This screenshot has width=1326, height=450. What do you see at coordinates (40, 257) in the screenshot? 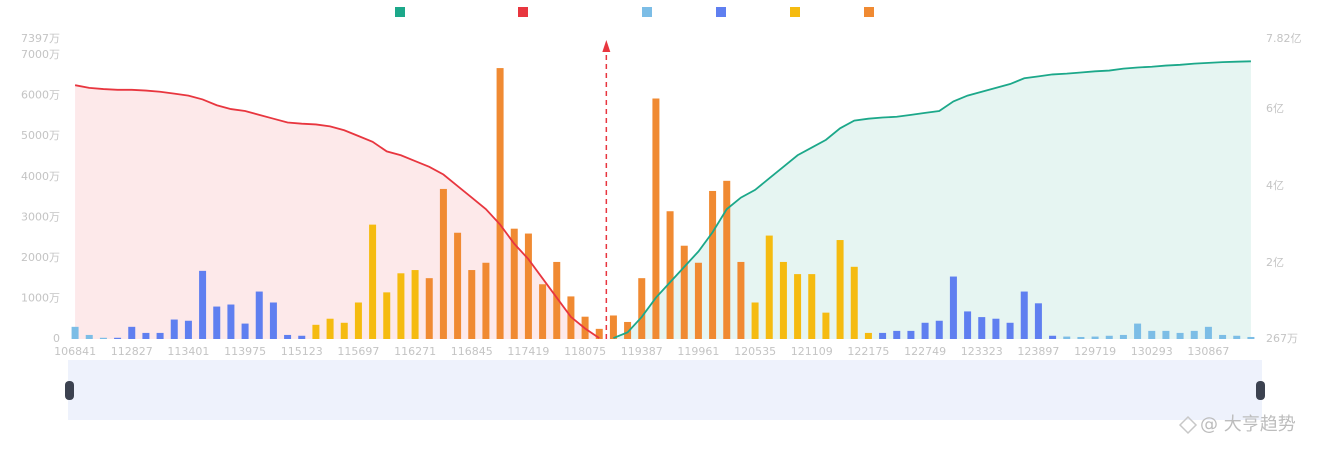
I see `y-tick-label: 2000万` at bounding box center [40, 257].